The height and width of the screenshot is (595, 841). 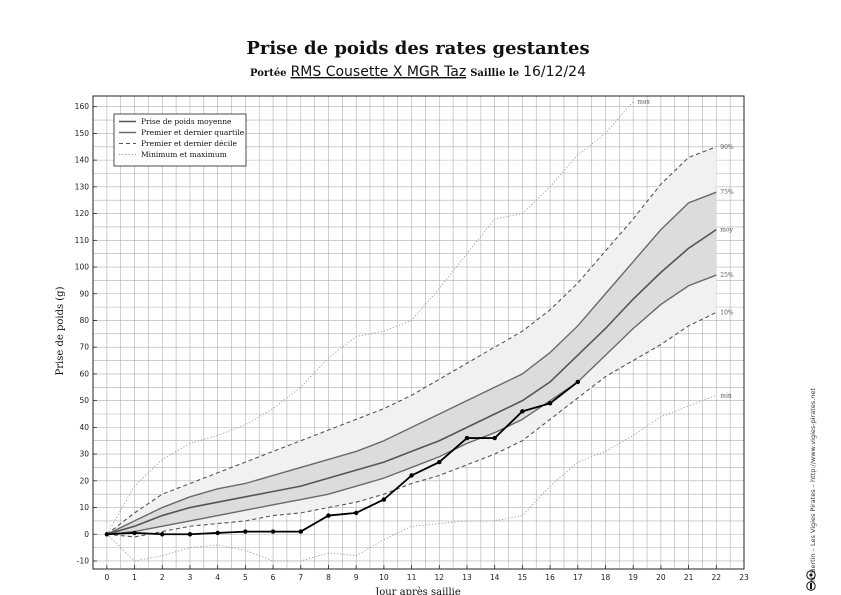 I want to click on y-tick-label: 20, so click(x=84, y=480).